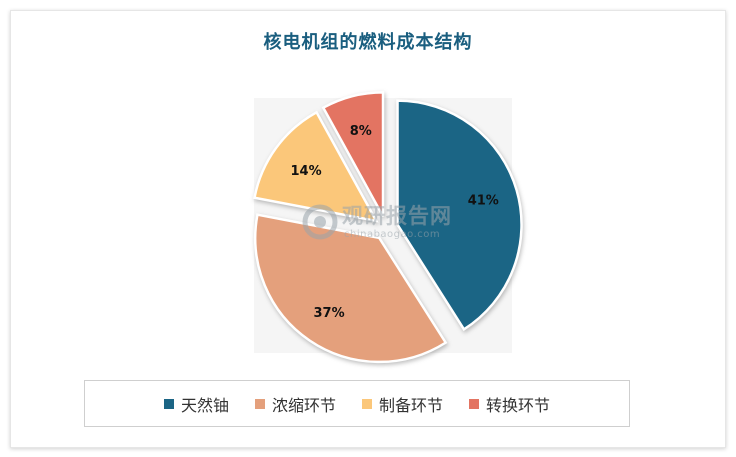  I want to click on slice-label: 8%, so click(361, 131).